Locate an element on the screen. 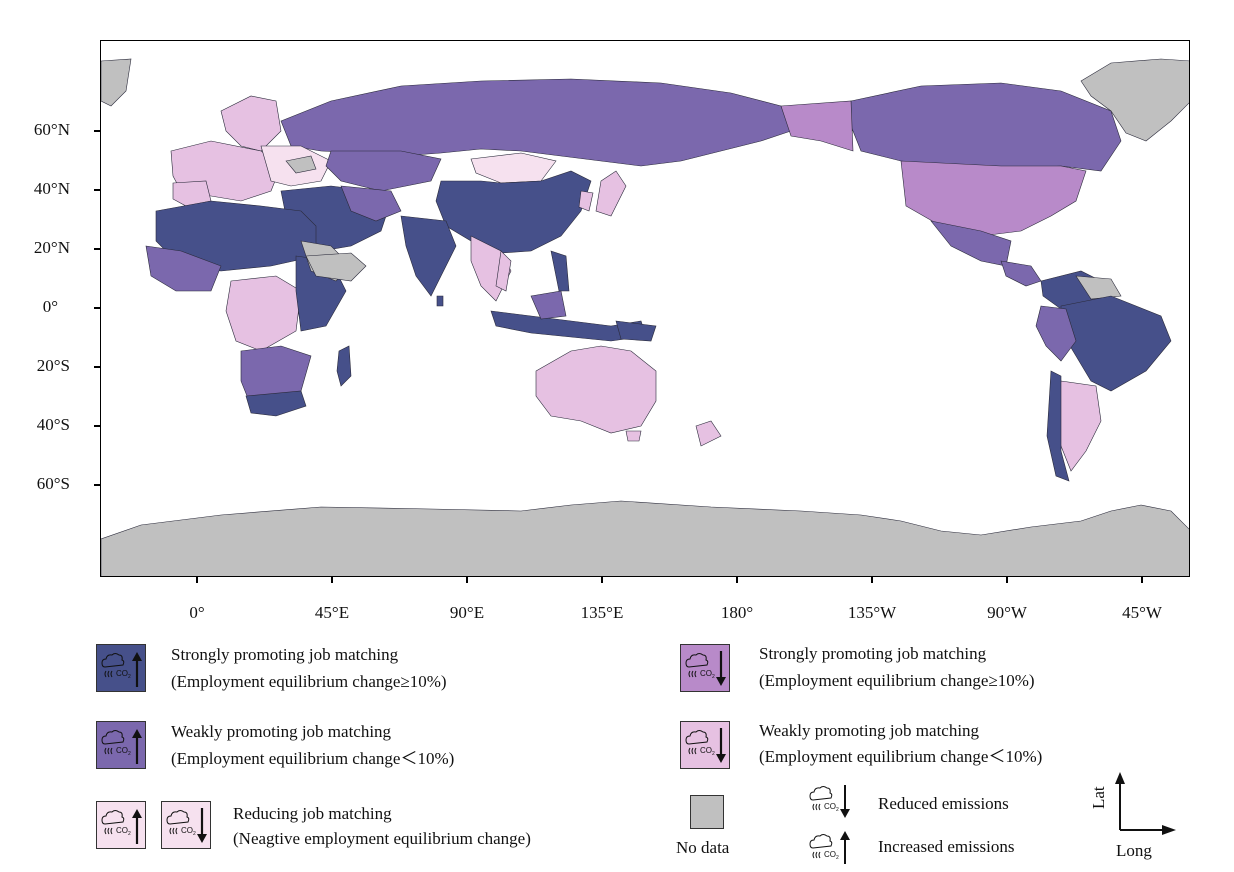 Image resolution: width=1234 pixels, height=872 pixels. australia is located at coordinates (596, 389).